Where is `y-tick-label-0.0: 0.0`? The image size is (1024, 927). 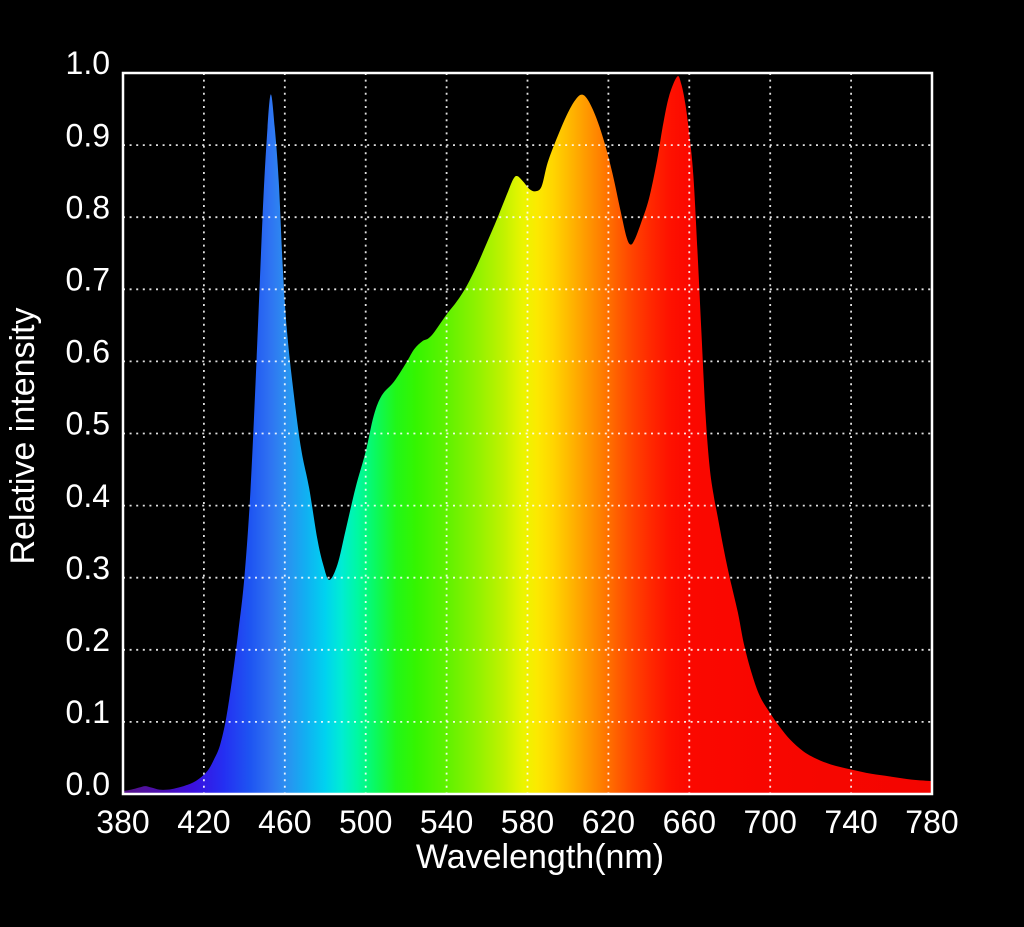 y-tick-label-0.0: 0.0 is located at coordinates (88, 784).